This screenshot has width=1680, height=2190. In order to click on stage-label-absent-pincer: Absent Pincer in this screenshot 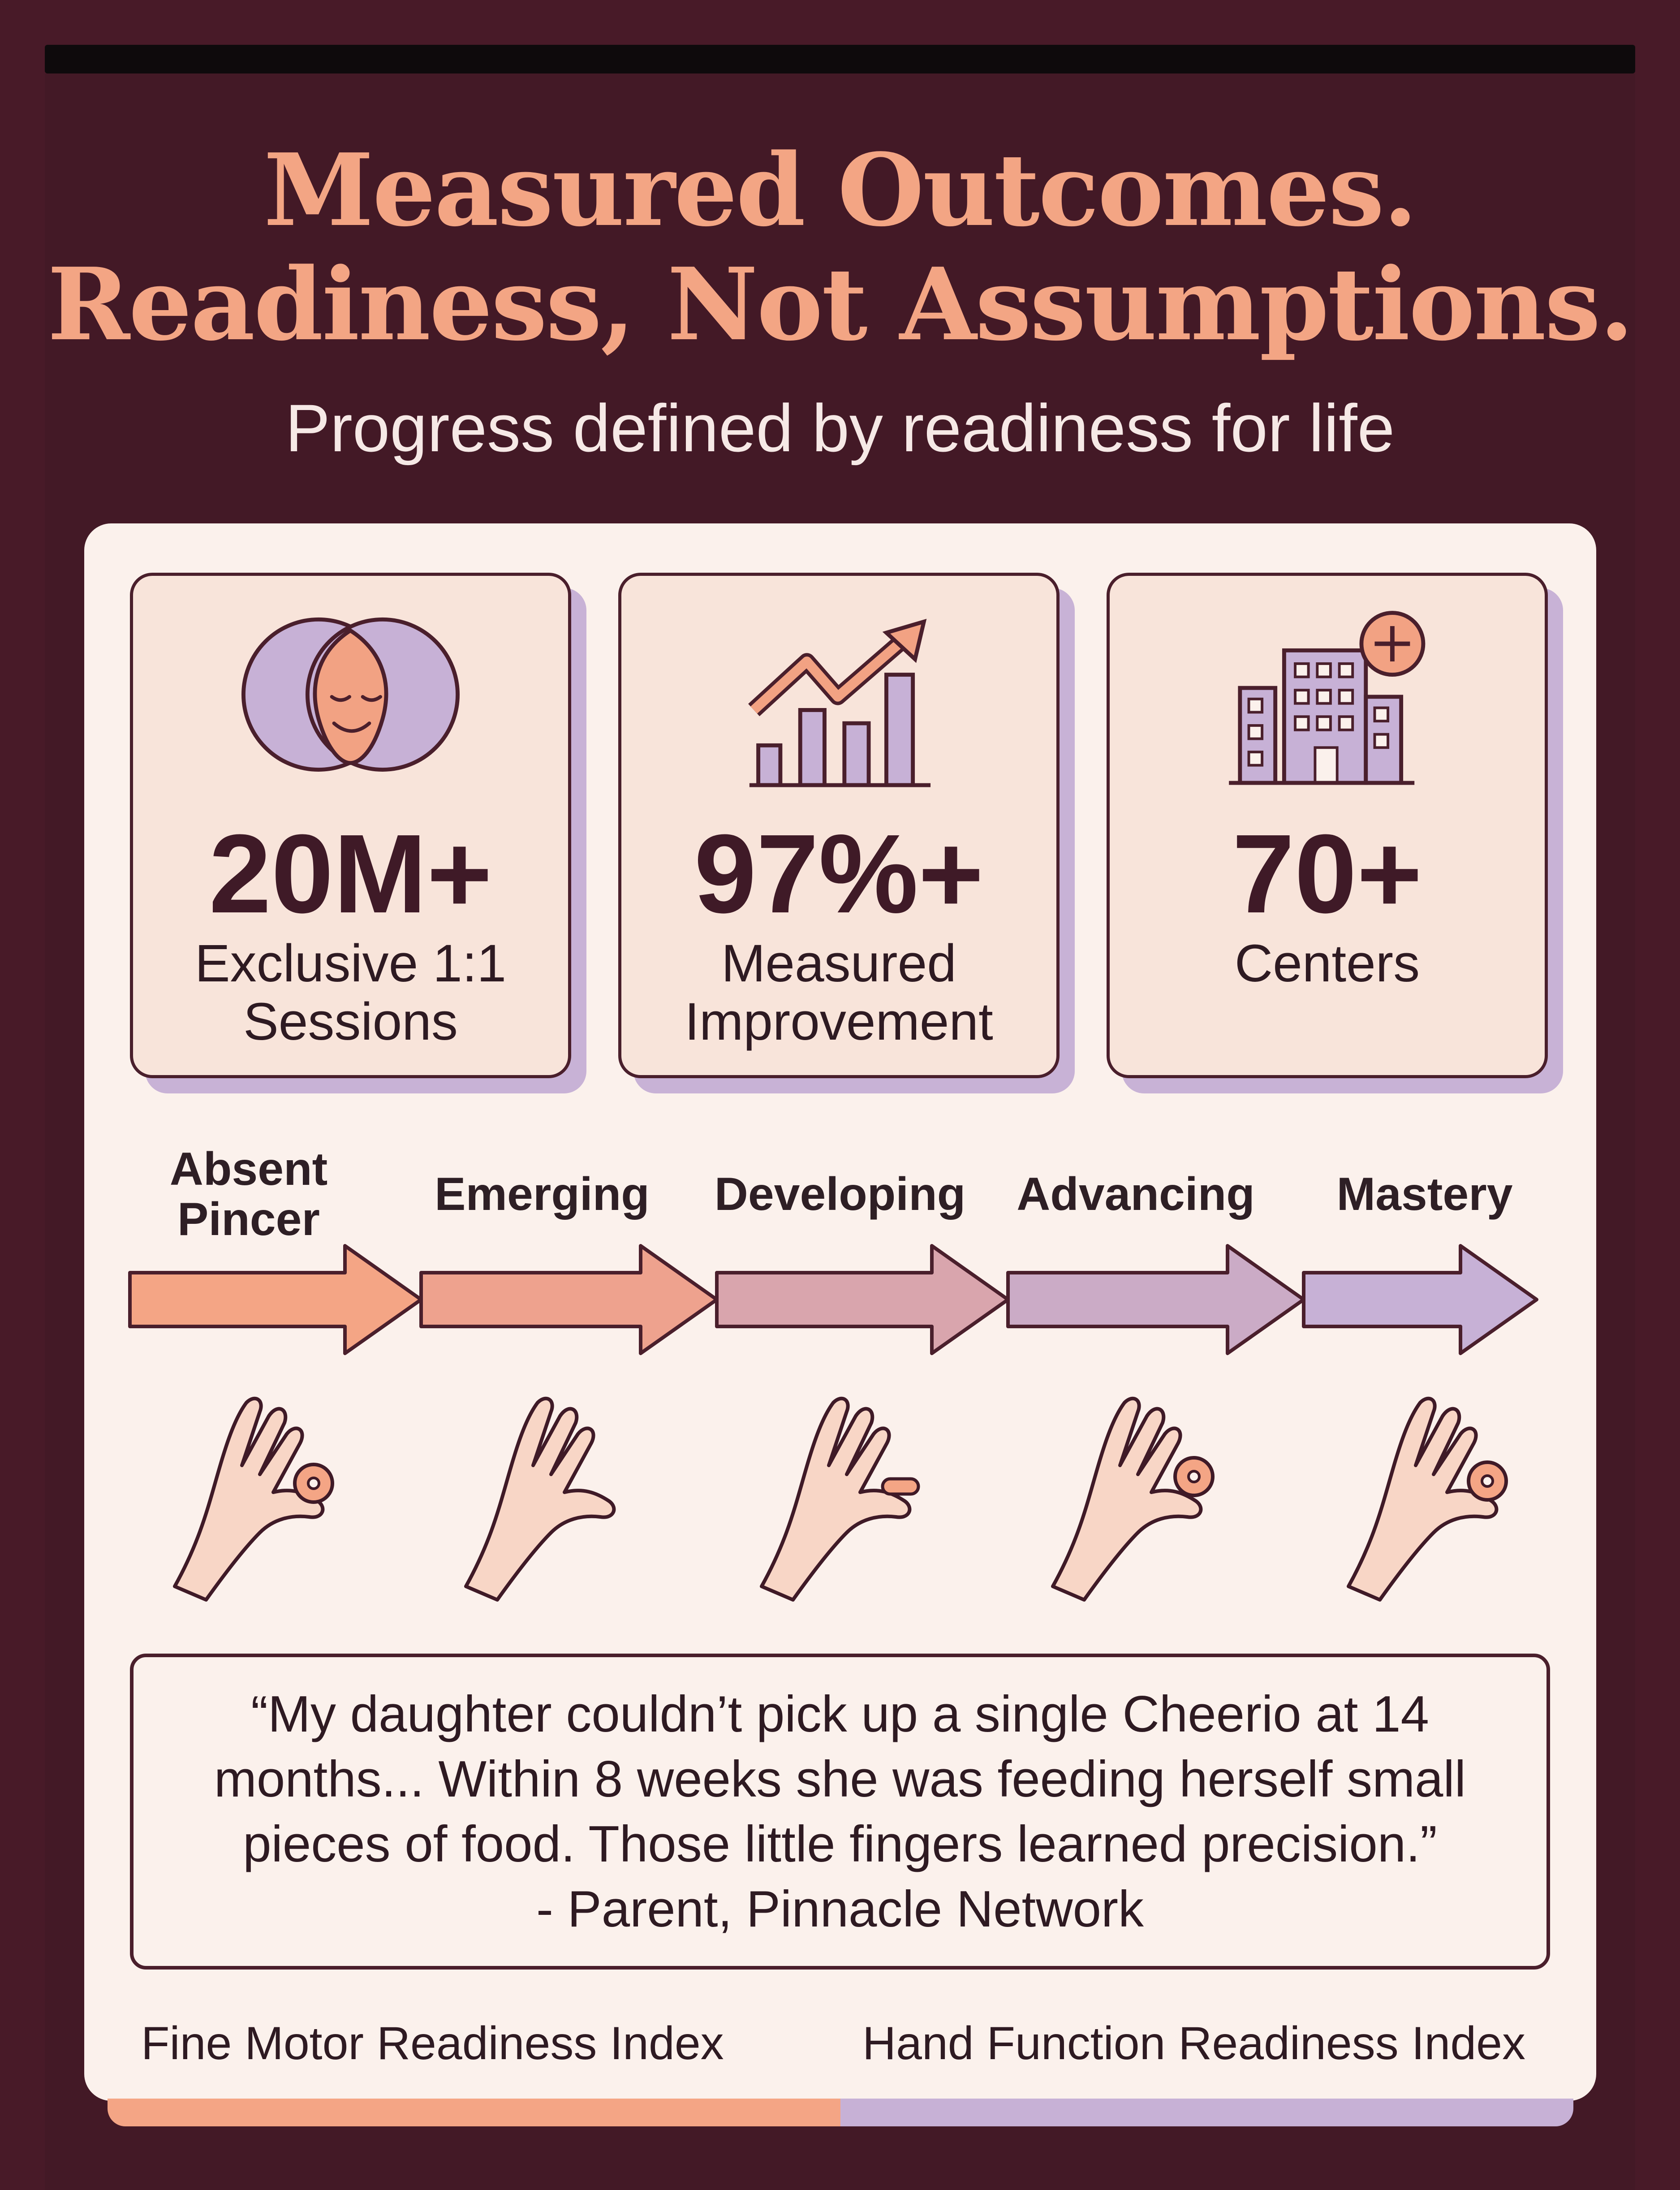, I will do `click(248, 1194)`.